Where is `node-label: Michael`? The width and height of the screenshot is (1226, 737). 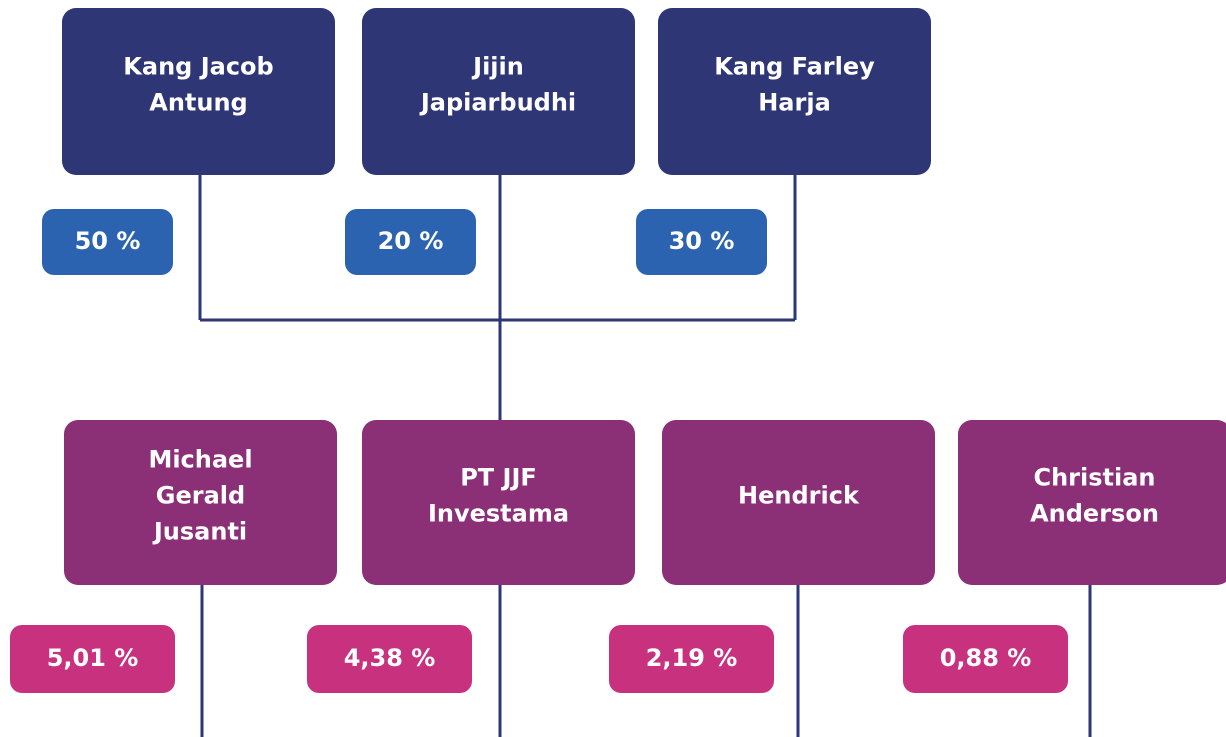 node-label: Michael is located at coordinates (200, 460).